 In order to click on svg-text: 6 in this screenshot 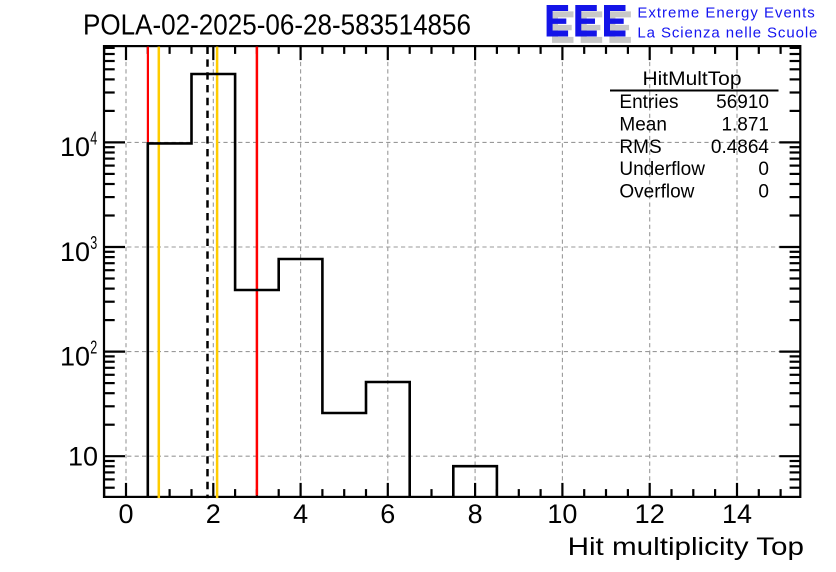, I will do `click(387, 514)`.